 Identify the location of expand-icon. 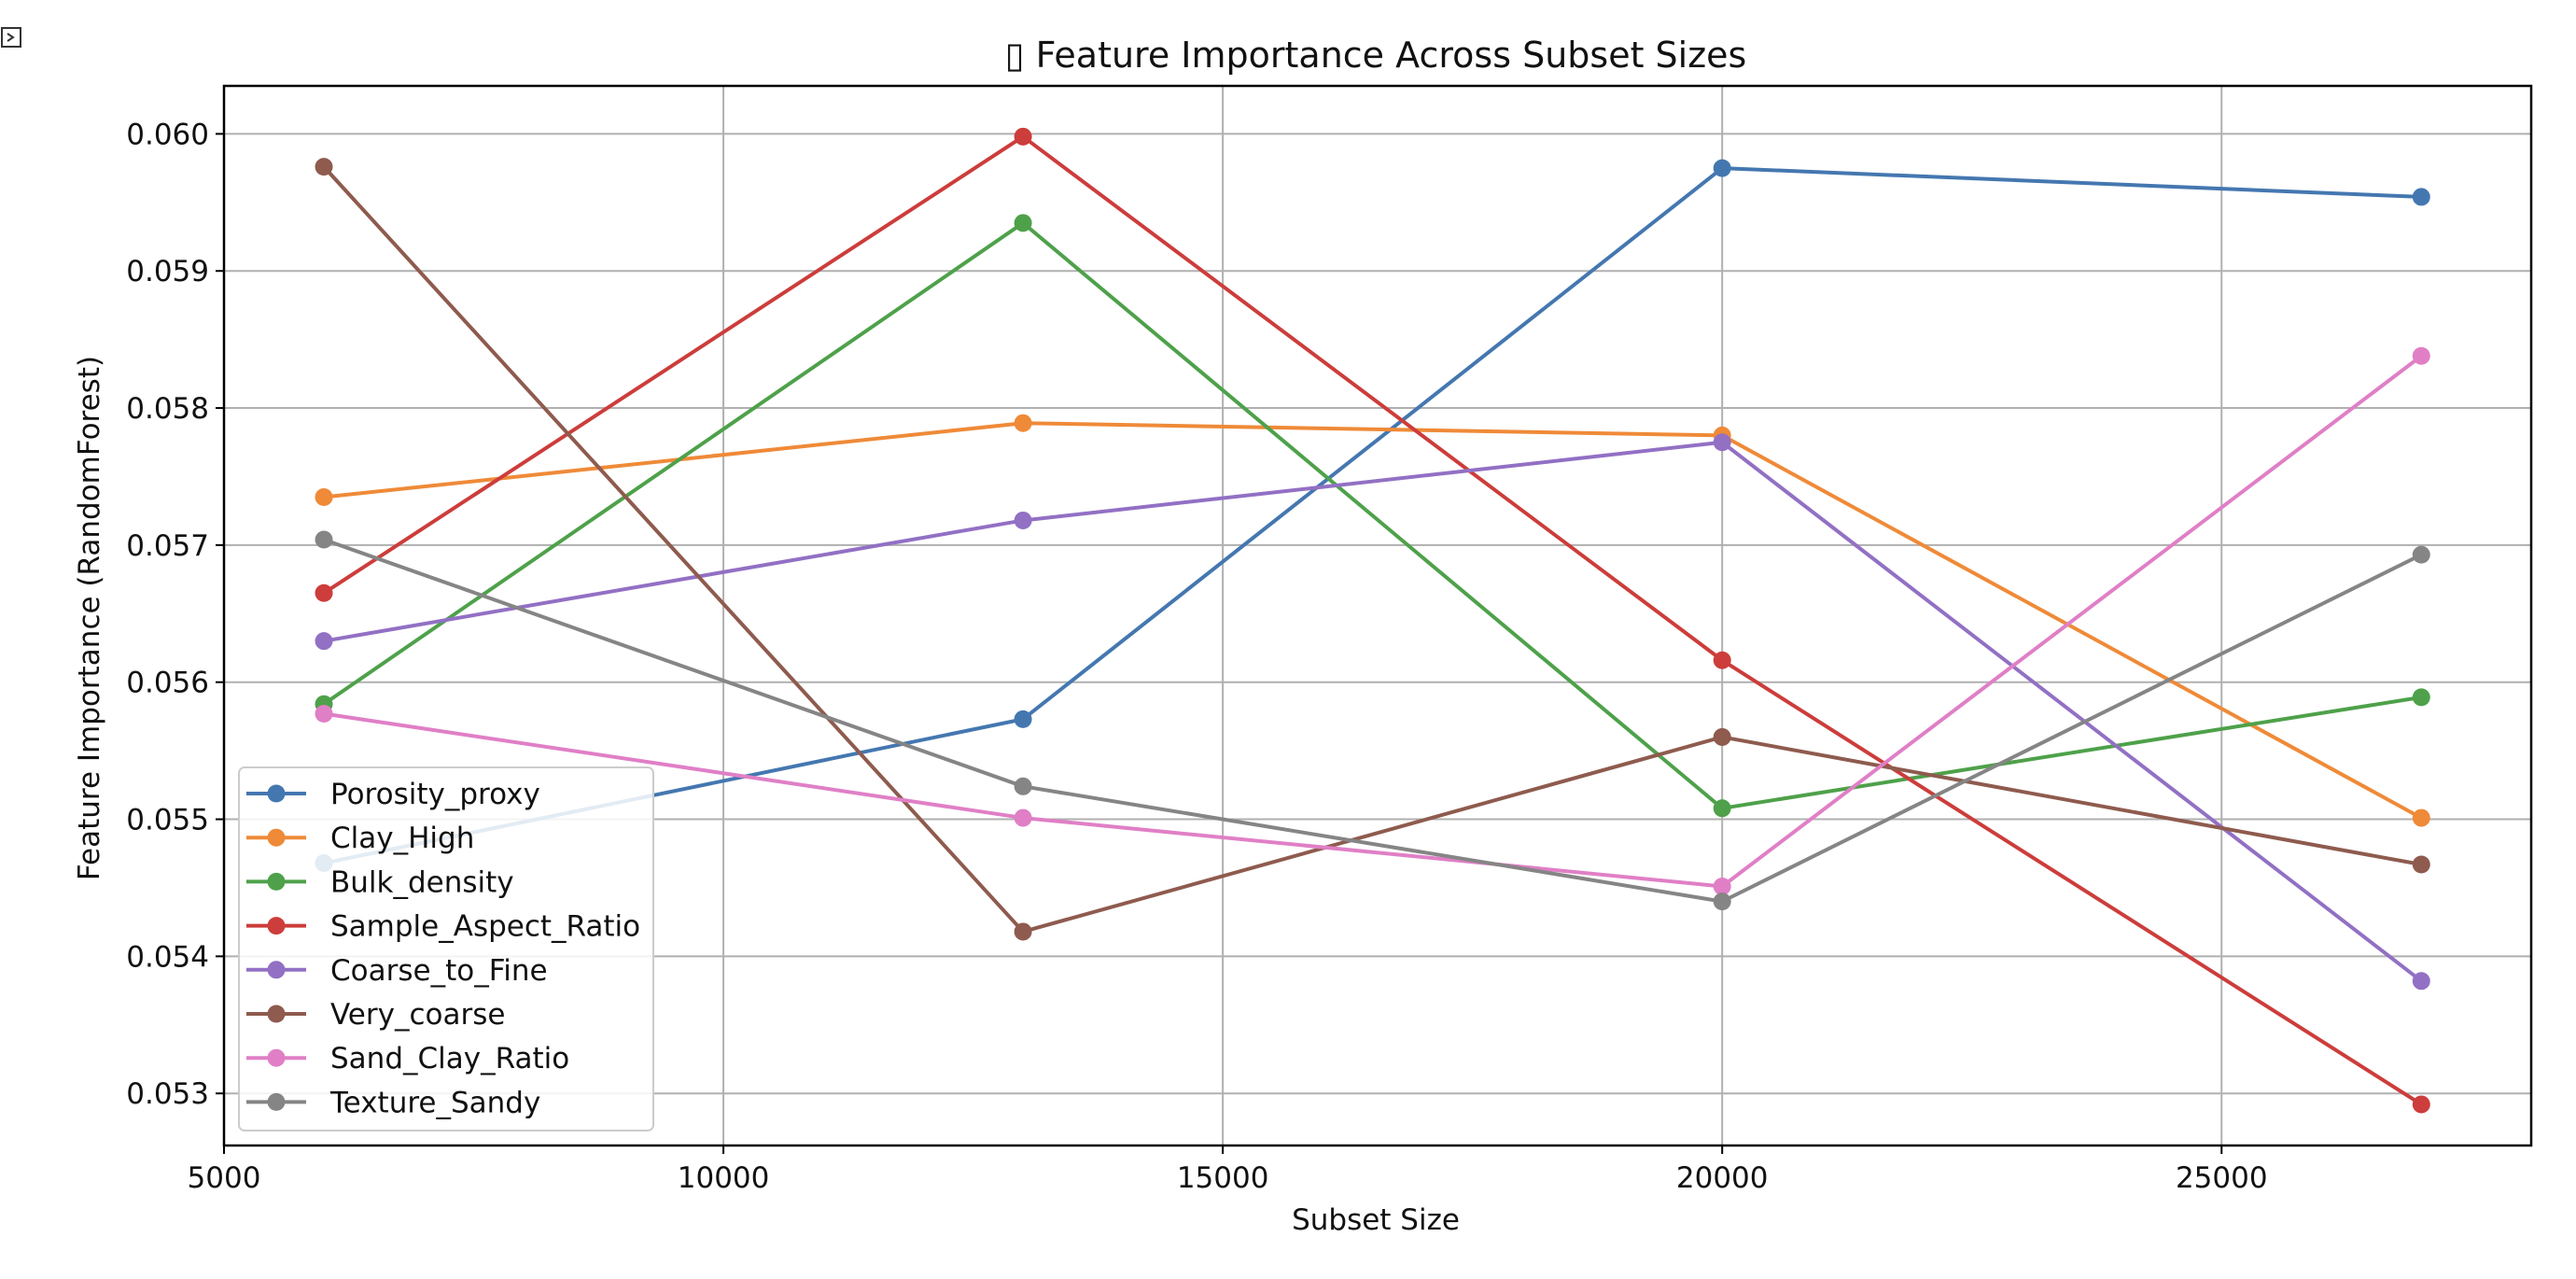
(14, 37).